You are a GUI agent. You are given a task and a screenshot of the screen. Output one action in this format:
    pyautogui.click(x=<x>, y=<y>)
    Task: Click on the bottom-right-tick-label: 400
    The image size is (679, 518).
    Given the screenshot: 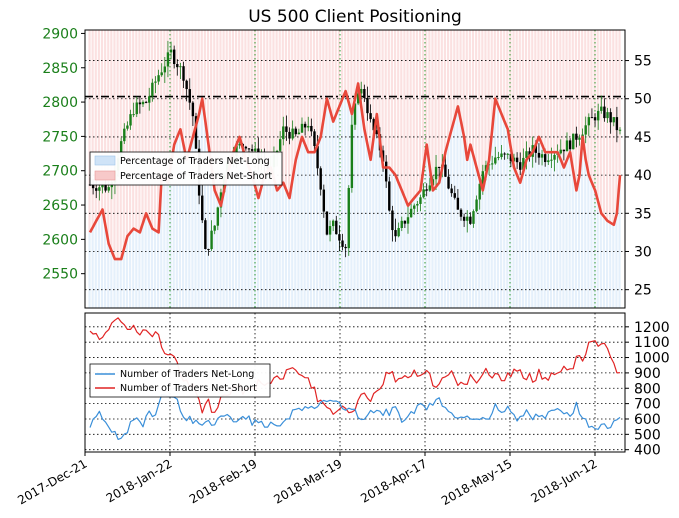 What is the action you would take?
    pyautogui.click(x=647, y=451)
    